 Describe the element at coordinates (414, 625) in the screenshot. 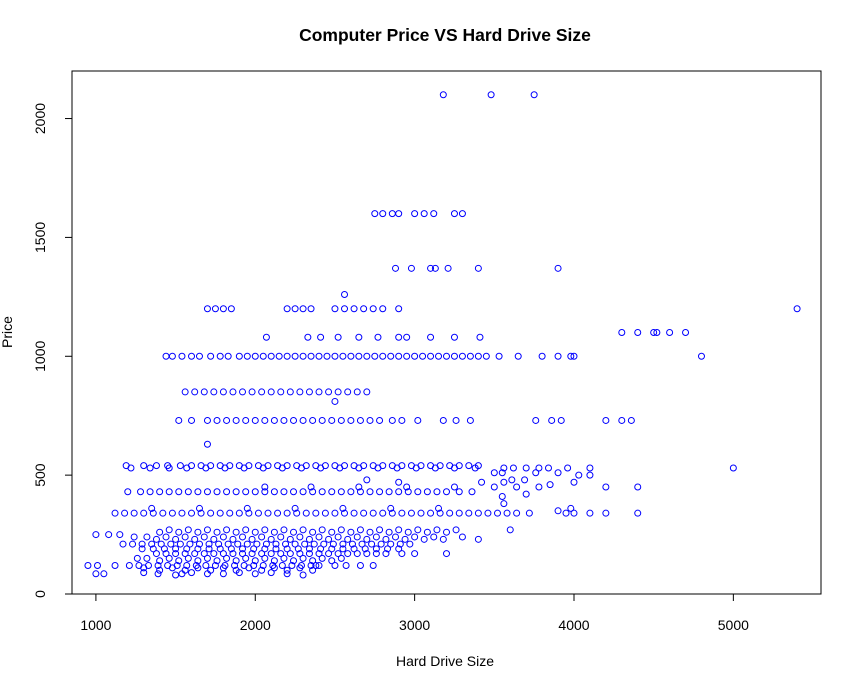

I see `x-tick-label: 3000` at that location.